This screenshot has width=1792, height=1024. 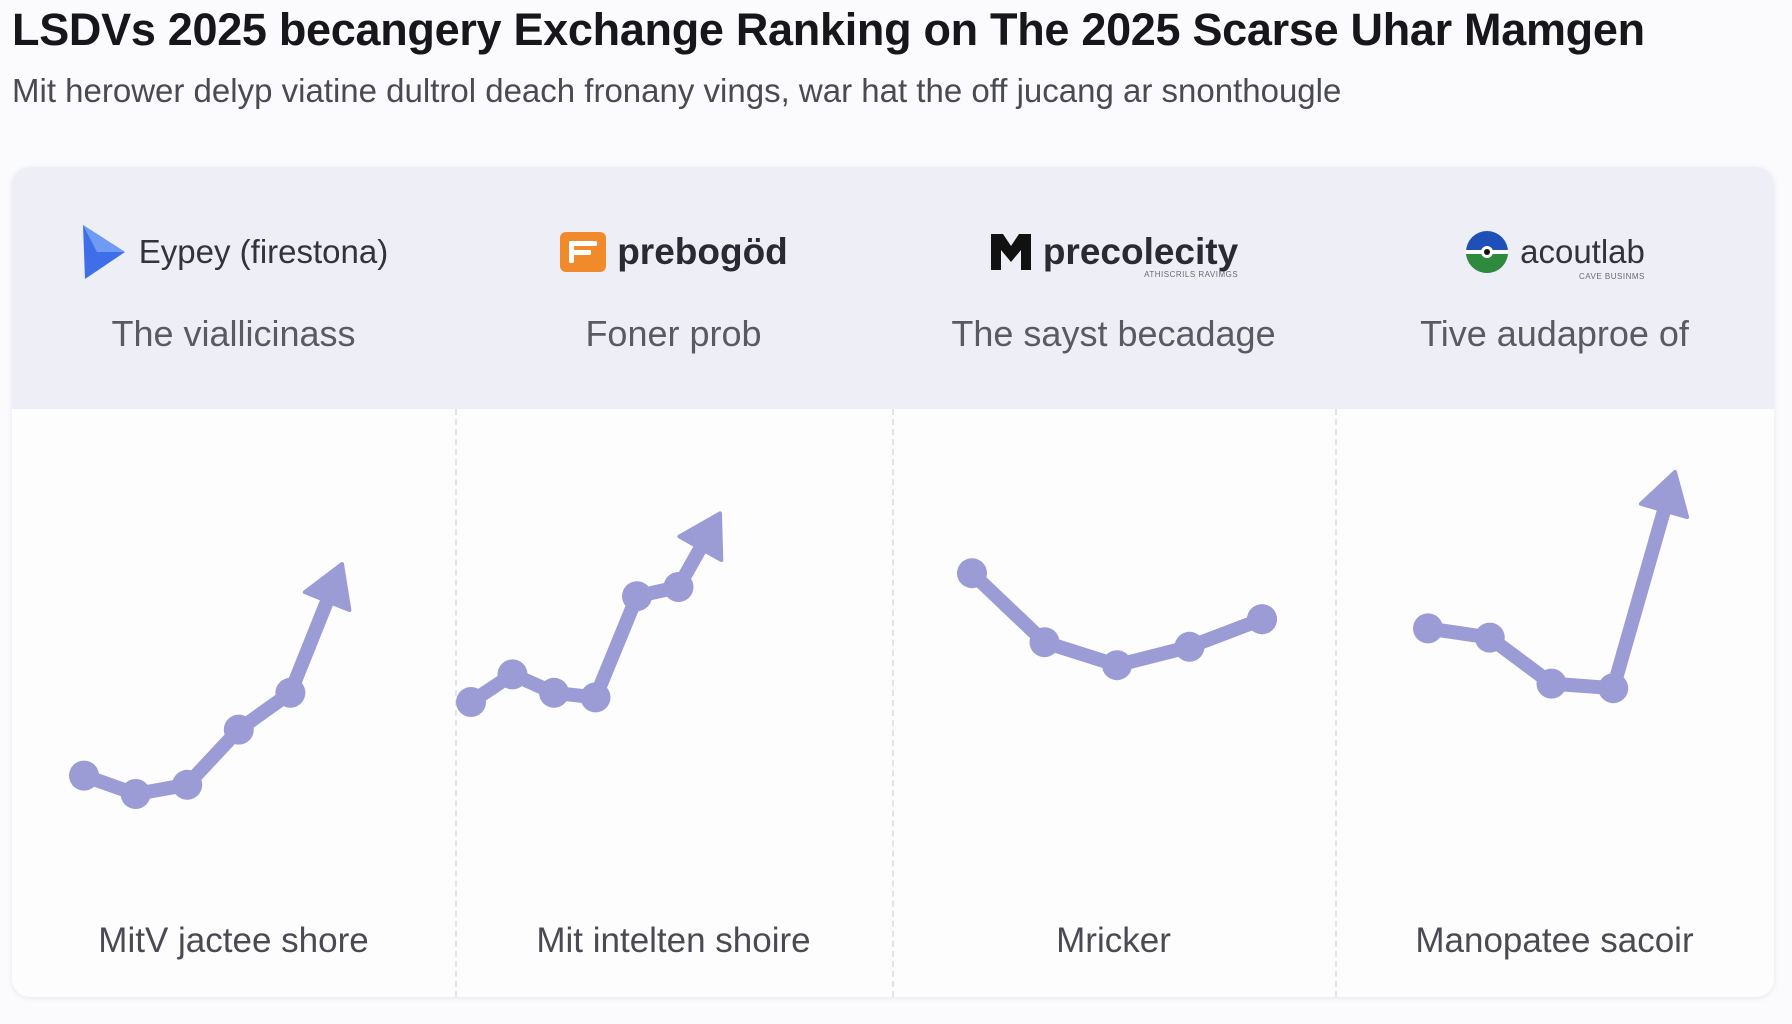 What do you see at coordinates (583, 252) in the screenshot?
I see `orange-square-f-icon` at bounding box center [583, 252].